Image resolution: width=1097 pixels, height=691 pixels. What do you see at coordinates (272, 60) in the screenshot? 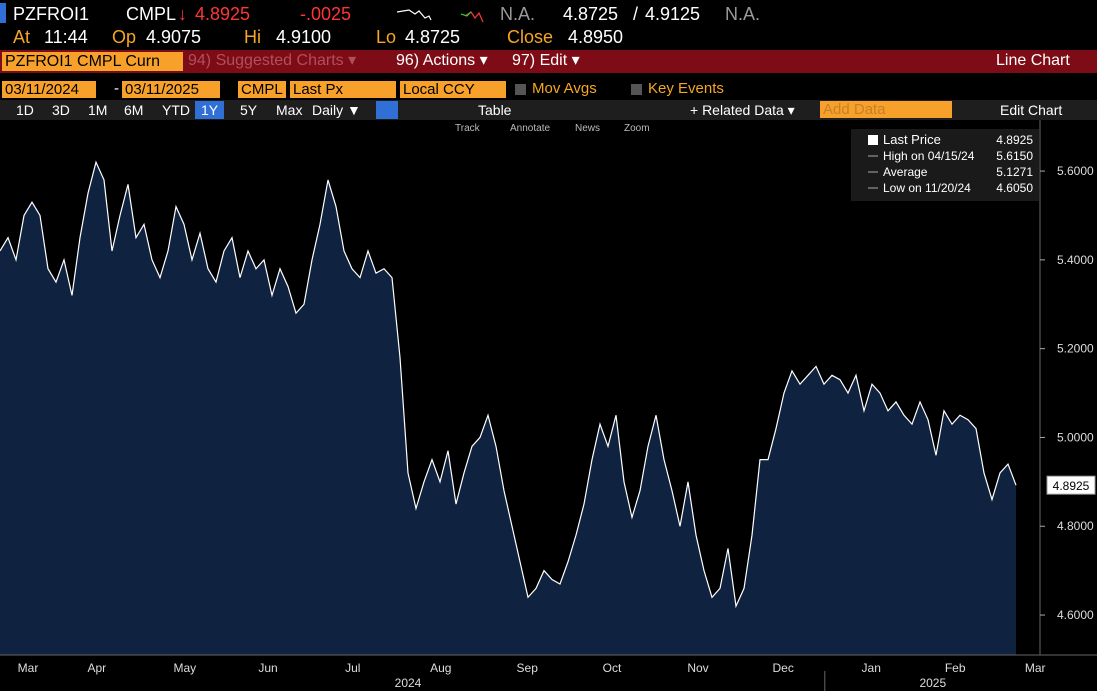
I see `suggested-charts: 94) Suggested Charts ▾` at bounding box center [272, 60].